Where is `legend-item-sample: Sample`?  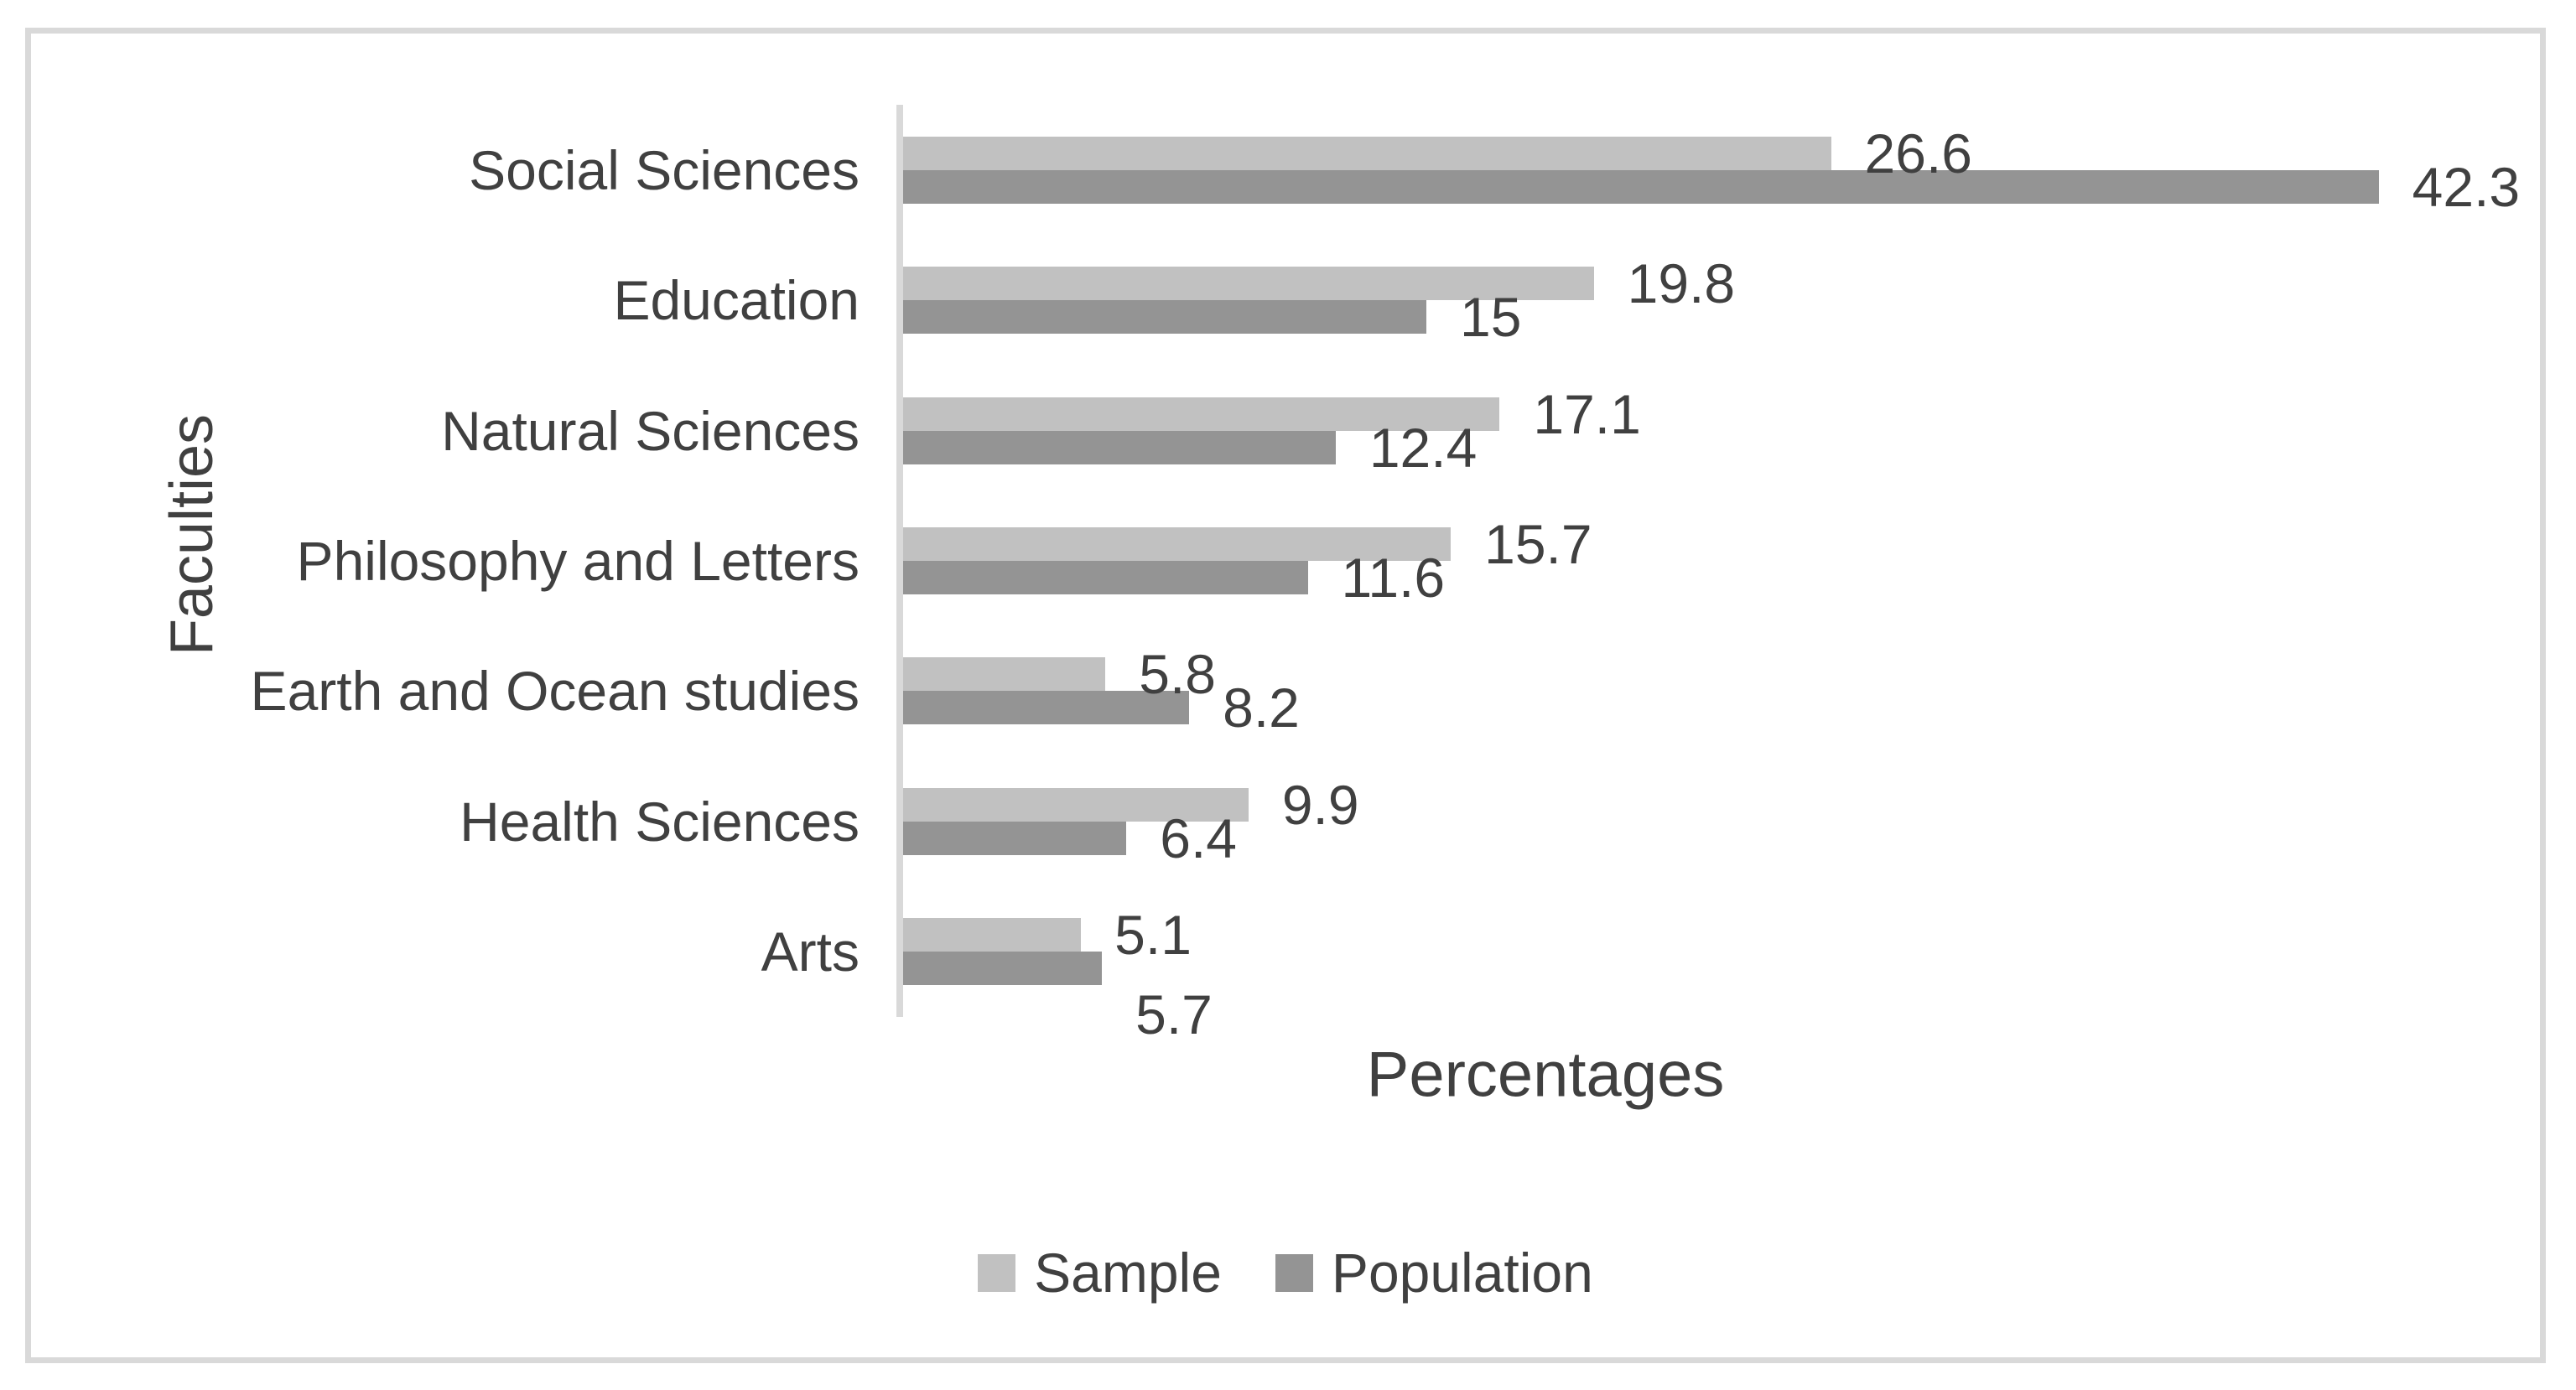
legend-item-sample: Sample is located at coordinates (1100, 1272).